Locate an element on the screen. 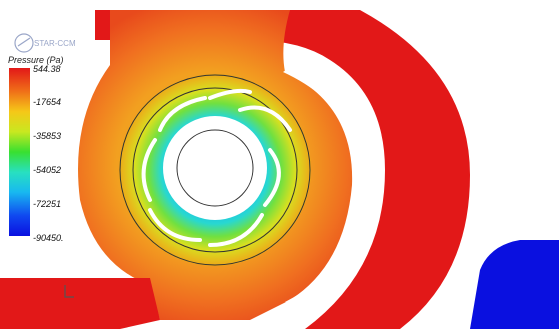  volute-tongue-gap is located at coordinates (329, 185).